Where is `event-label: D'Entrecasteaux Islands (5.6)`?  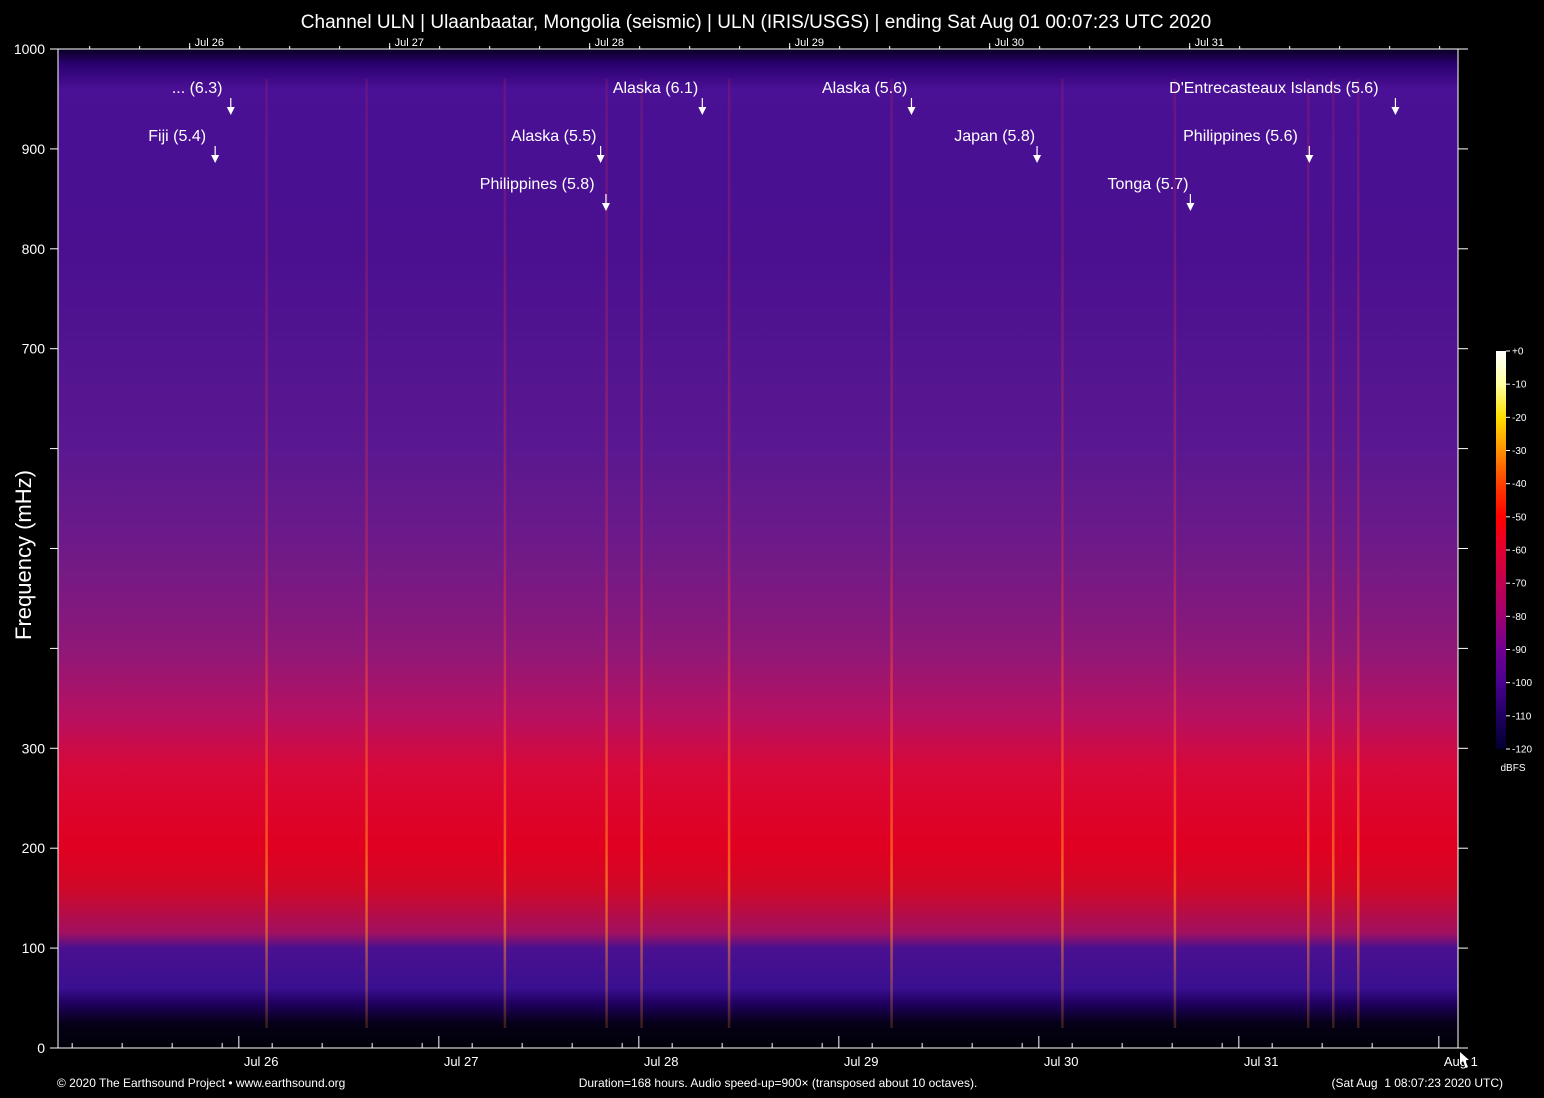
event-label: D'Entrecasteaux Islands (5.6) is located at coordinates (1273, 88).